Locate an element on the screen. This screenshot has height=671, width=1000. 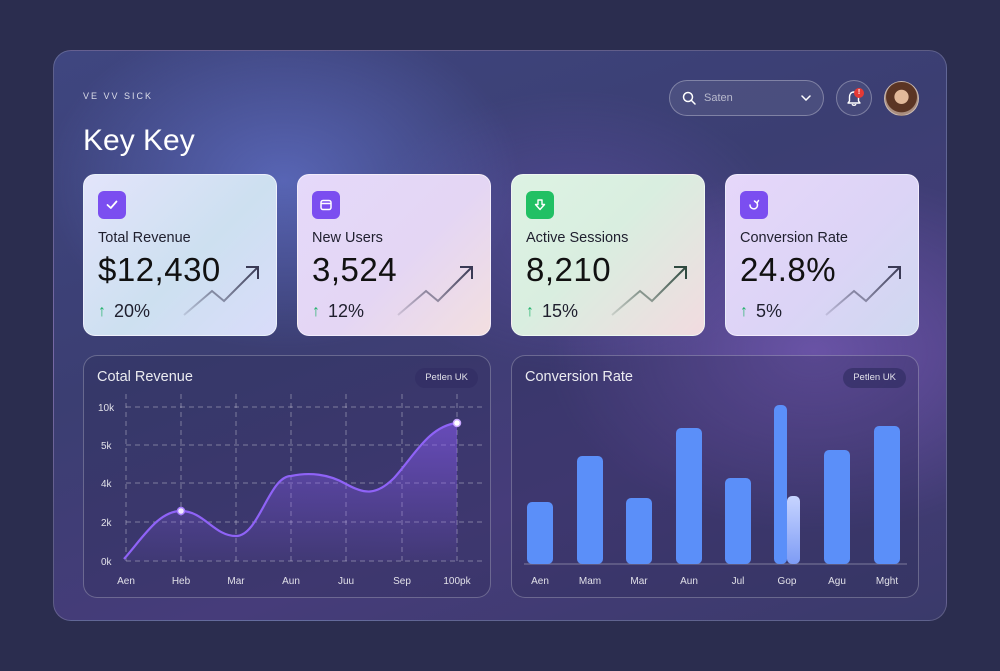
x-tick: Sep is located at coordinates (402, 581).